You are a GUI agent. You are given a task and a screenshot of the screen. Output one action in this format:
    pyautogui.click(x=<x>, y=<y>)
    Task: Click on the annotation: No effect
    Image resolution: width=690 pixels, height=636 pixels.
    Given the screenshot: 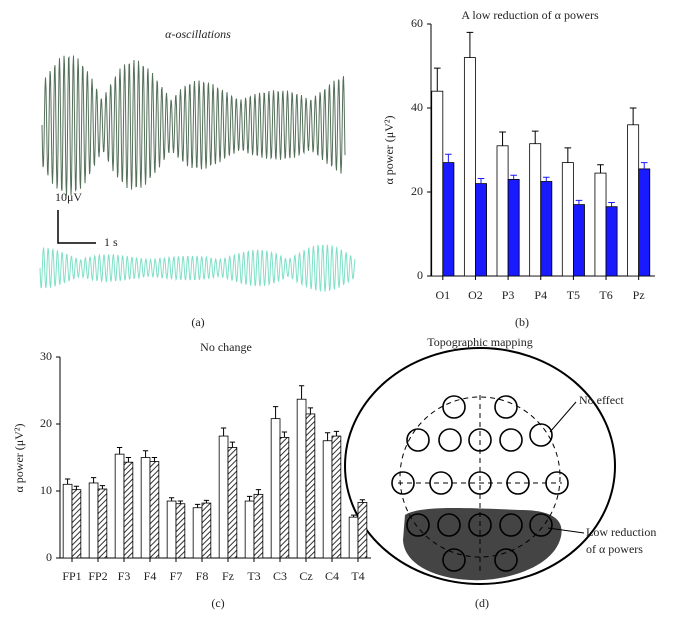 What is the action you would take?
    pyautogui.click(x=601, y=400)
    